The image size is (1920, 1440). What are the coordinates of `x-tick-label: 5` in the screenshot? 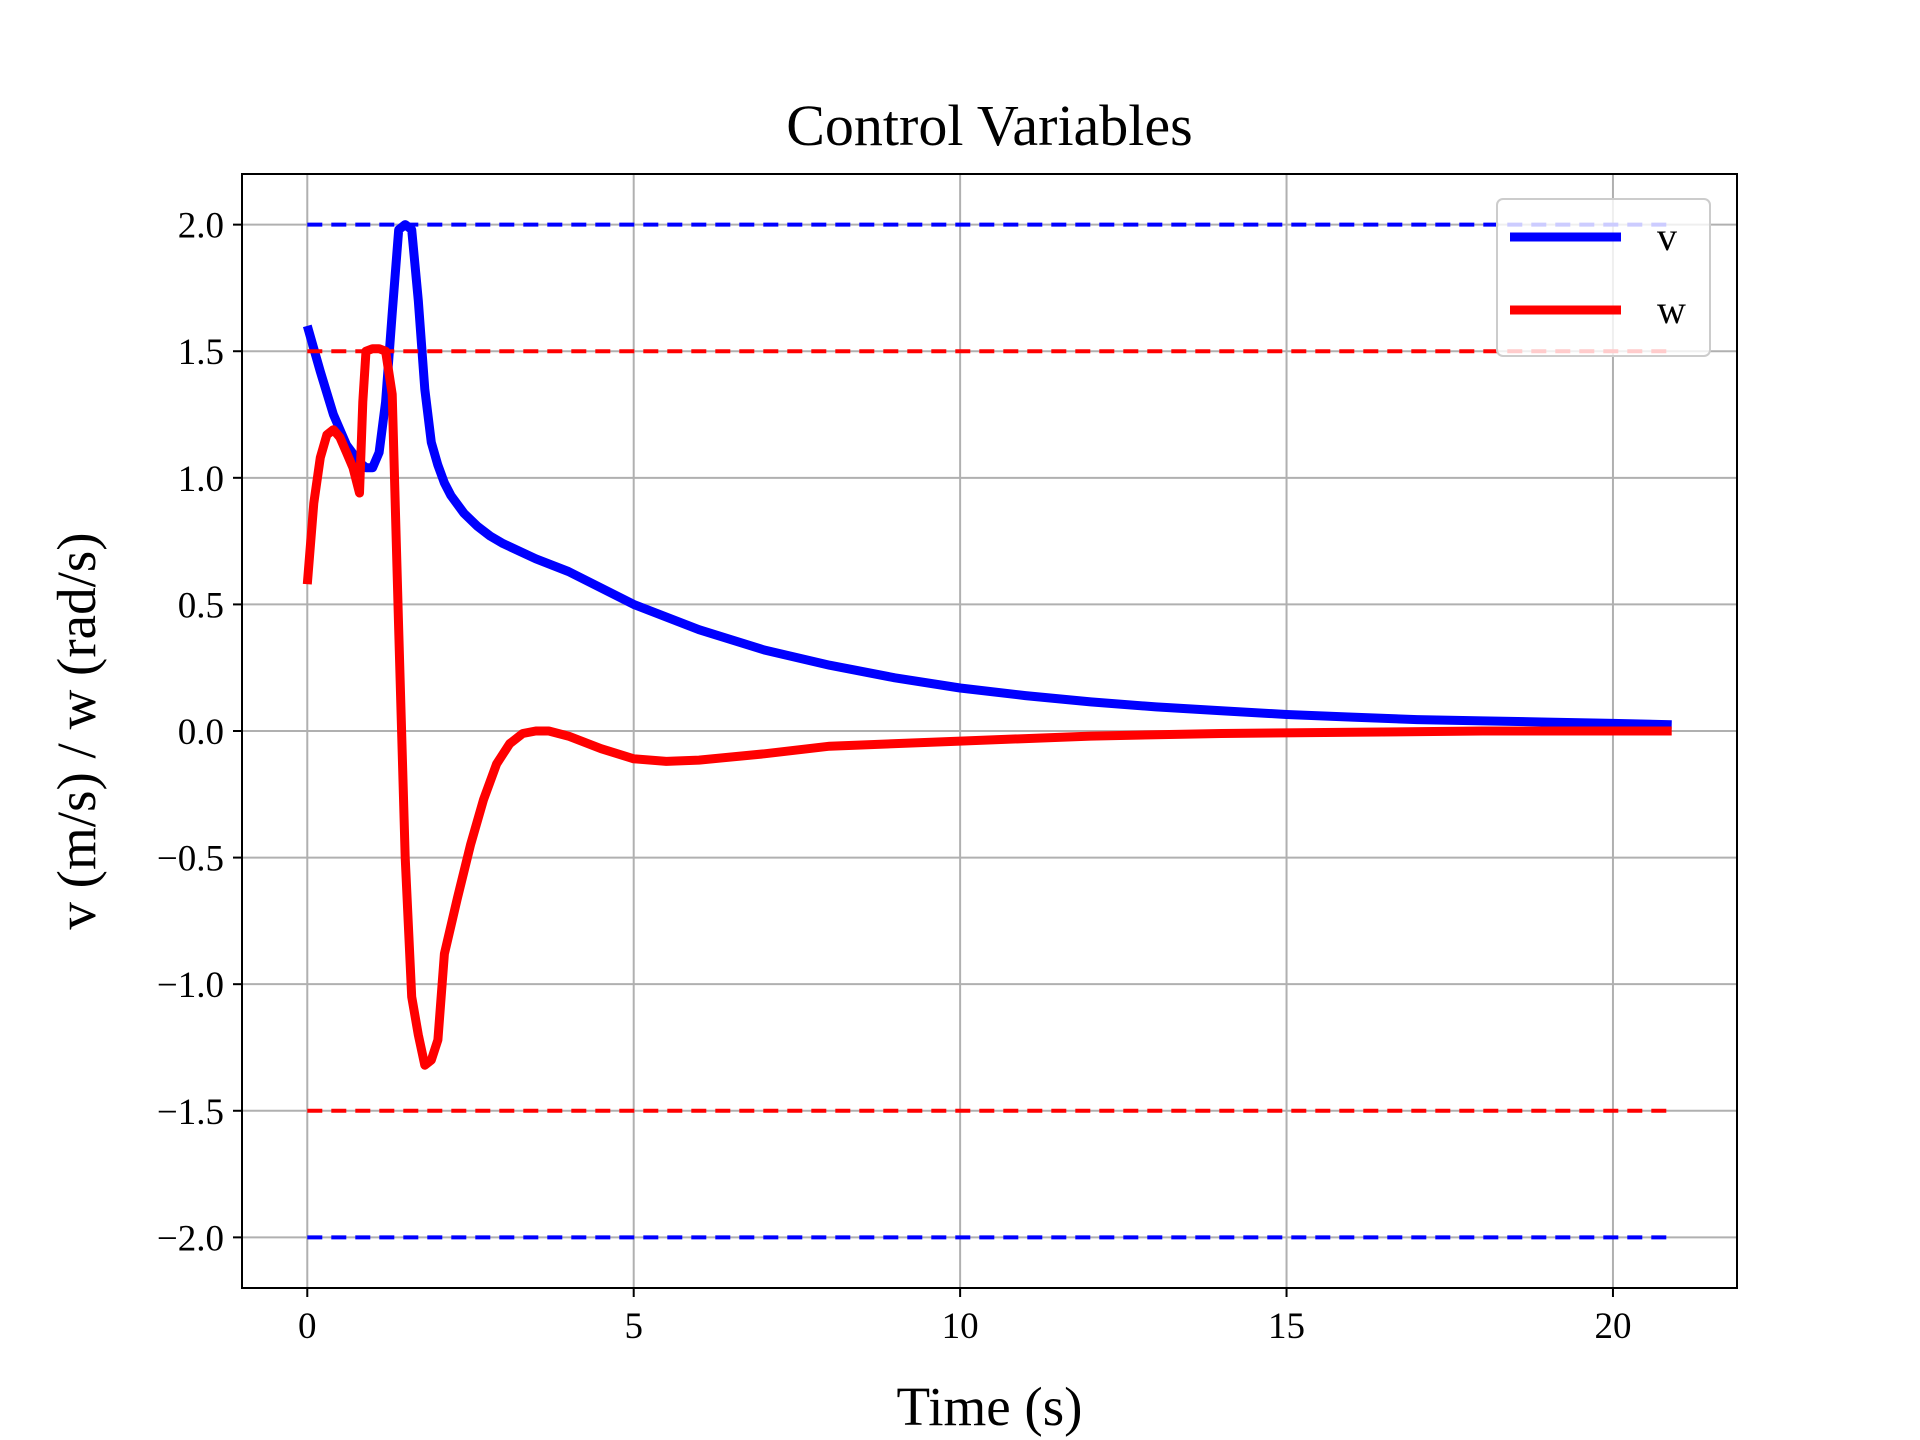 It's located at (633, 1326).